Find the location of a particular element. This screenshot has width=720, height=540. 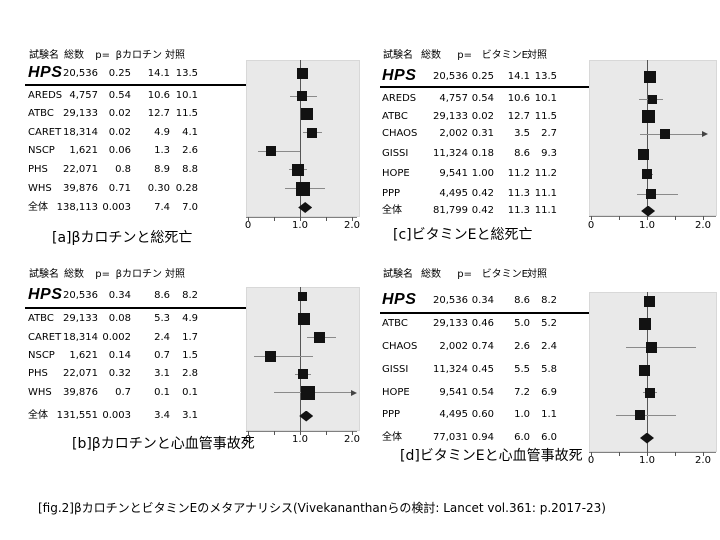

estimate-square-PHS is located at coordinates (303, 374).